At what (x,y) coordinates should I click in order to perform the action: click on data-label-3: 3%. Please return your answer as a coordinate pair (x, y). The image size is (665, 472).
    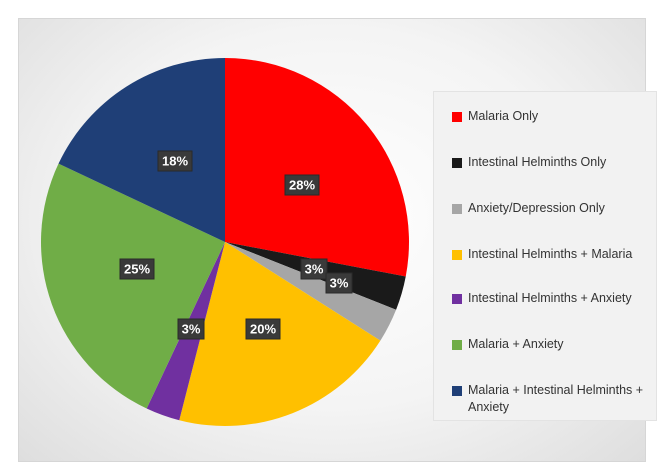
    Looking at the image, I should click on (339, 283).